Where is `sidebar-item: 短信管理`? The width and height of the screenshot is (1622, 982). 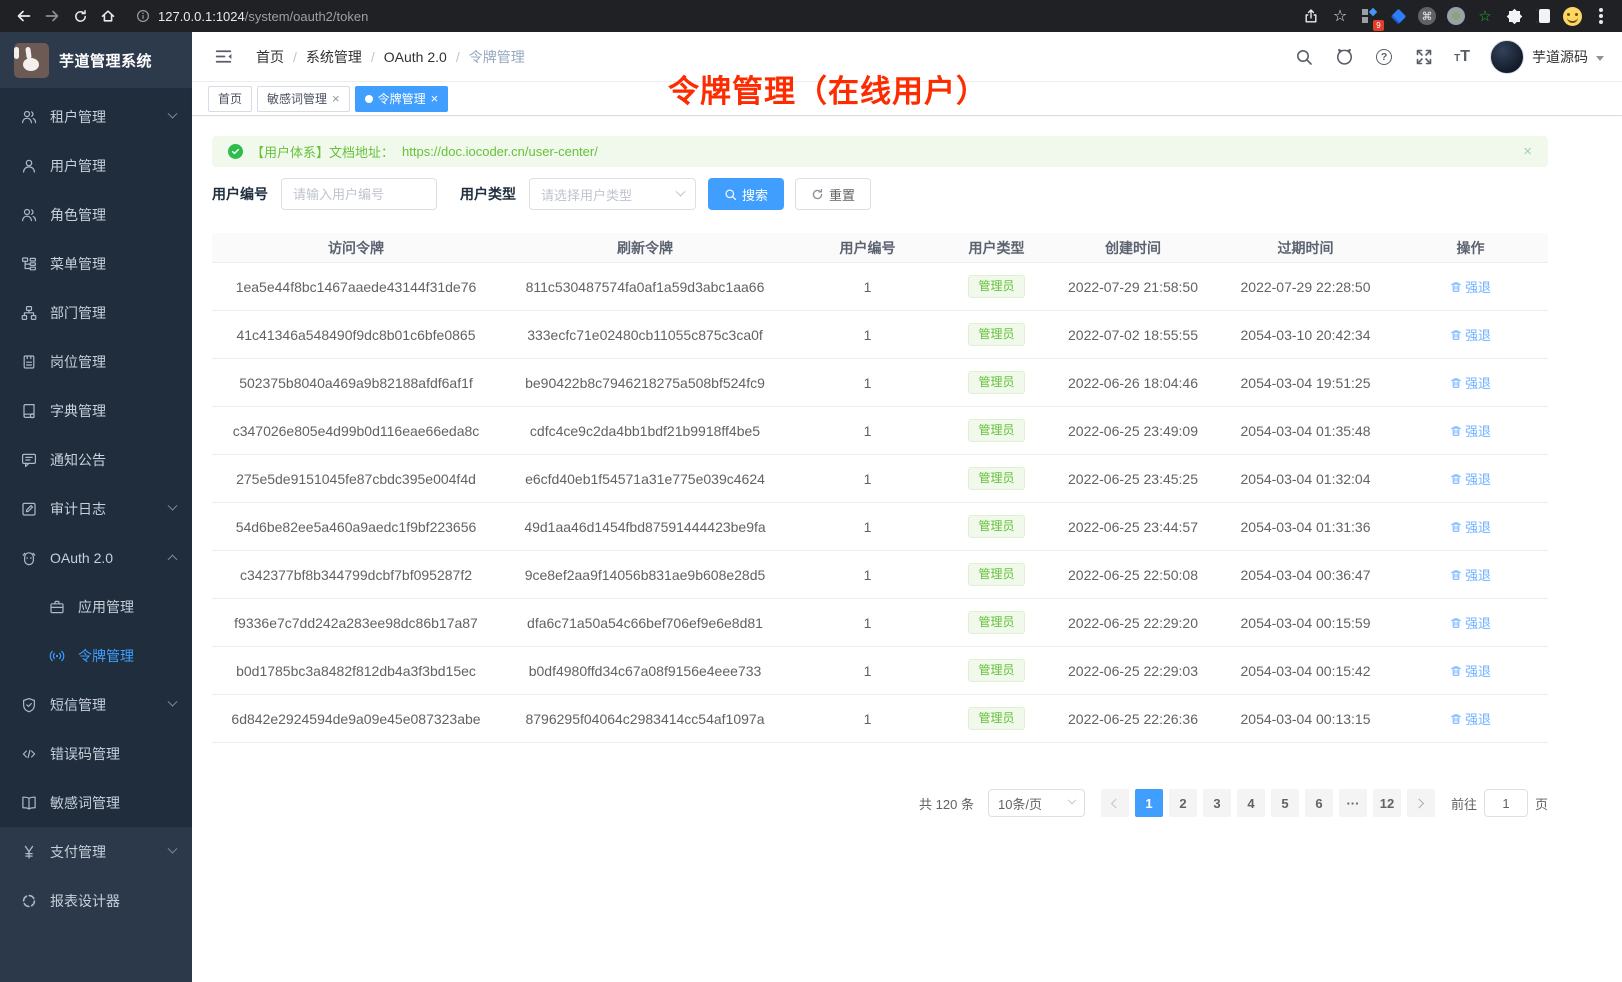
sidebar-item: 短信管理 is located at coordinates (96, 704).